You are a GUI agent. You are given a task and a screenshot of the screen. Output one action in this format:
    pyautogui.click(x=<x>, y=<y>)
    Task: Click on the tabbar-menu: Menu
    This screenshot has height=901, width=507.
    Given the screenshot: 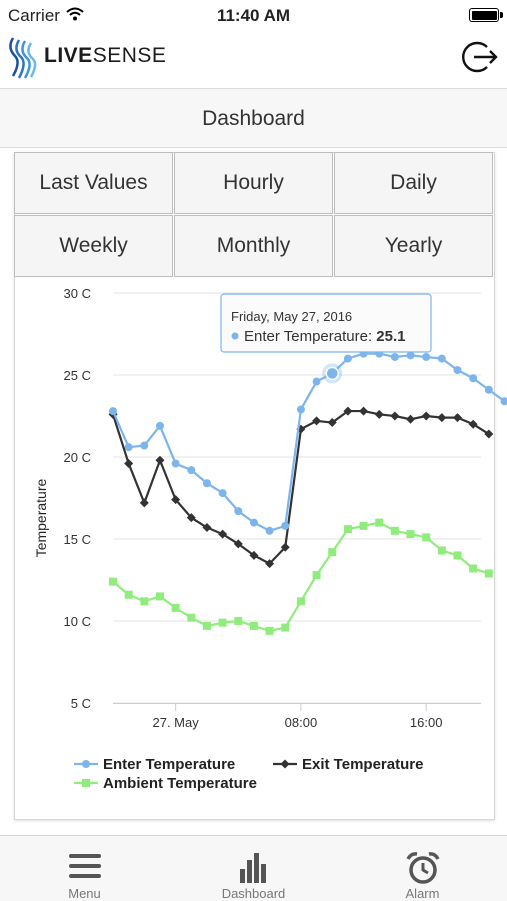 What is the action you would take?
    pyautogui.click(x=84, y=868)
    